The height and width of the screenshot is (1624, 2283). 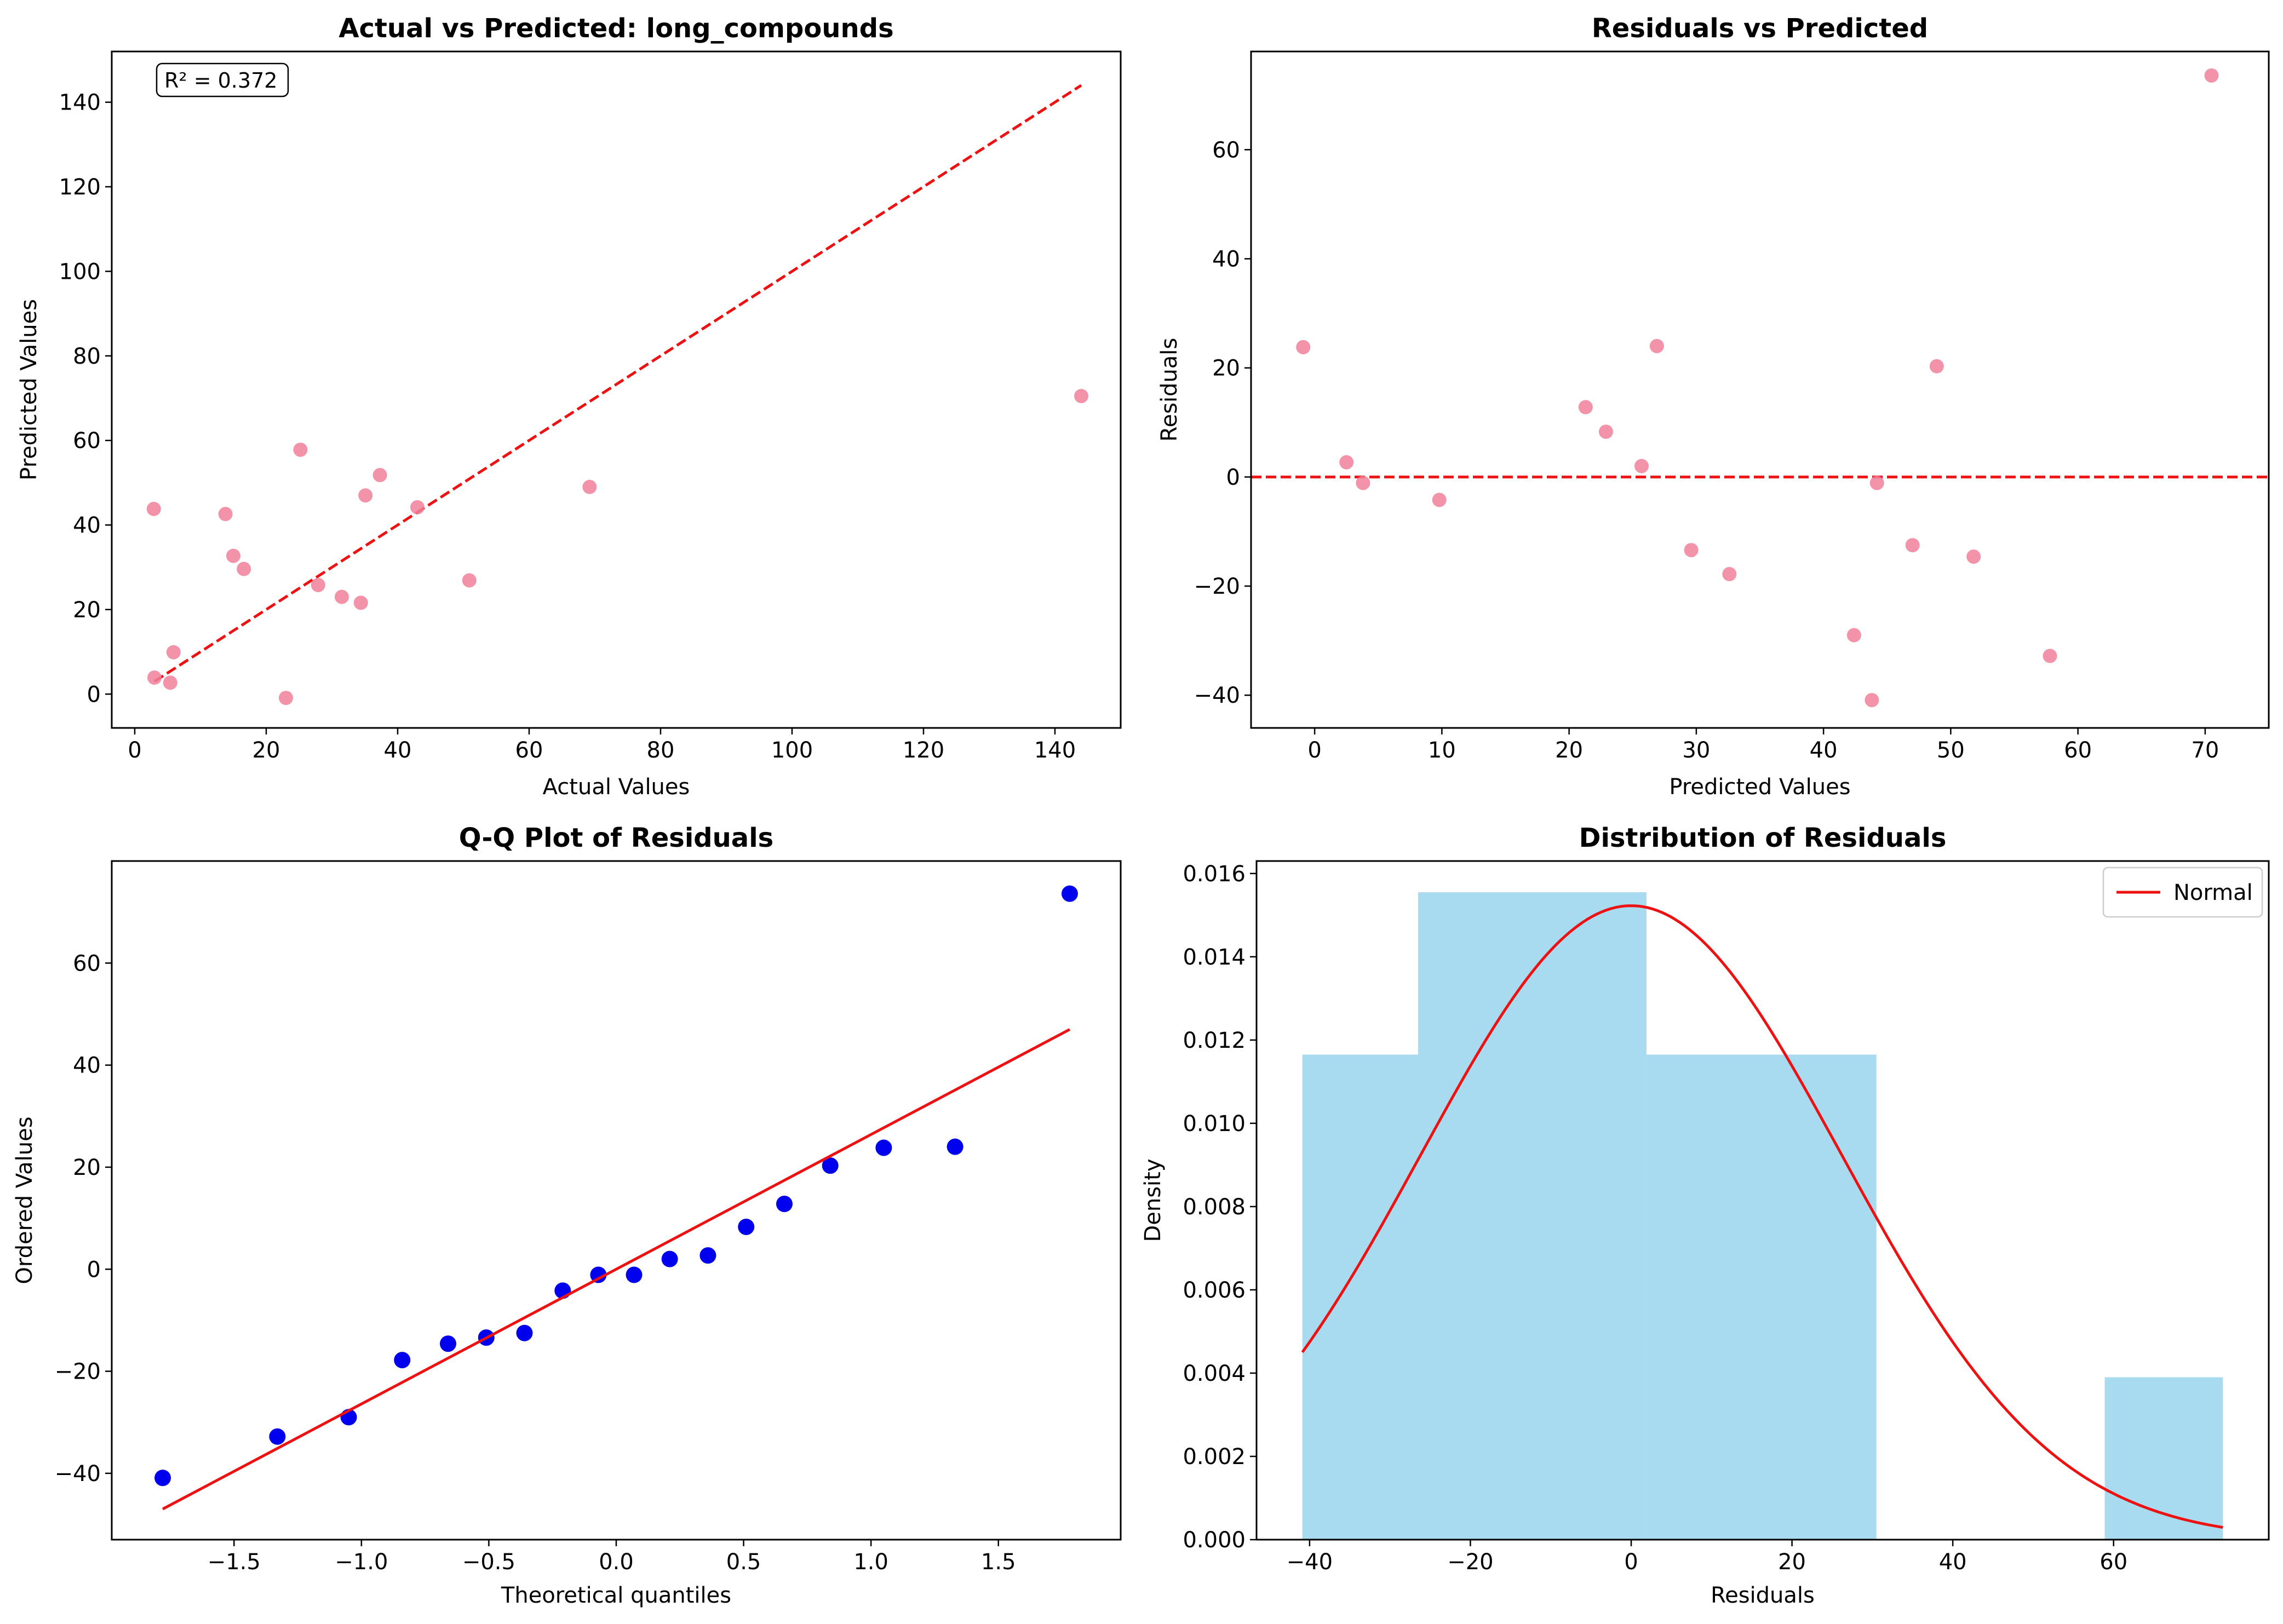 What do you see at coordinates (78, 1372) in the screenshot?
I see `y-tick-label-2: −20` at bounding box center [78, 1372].